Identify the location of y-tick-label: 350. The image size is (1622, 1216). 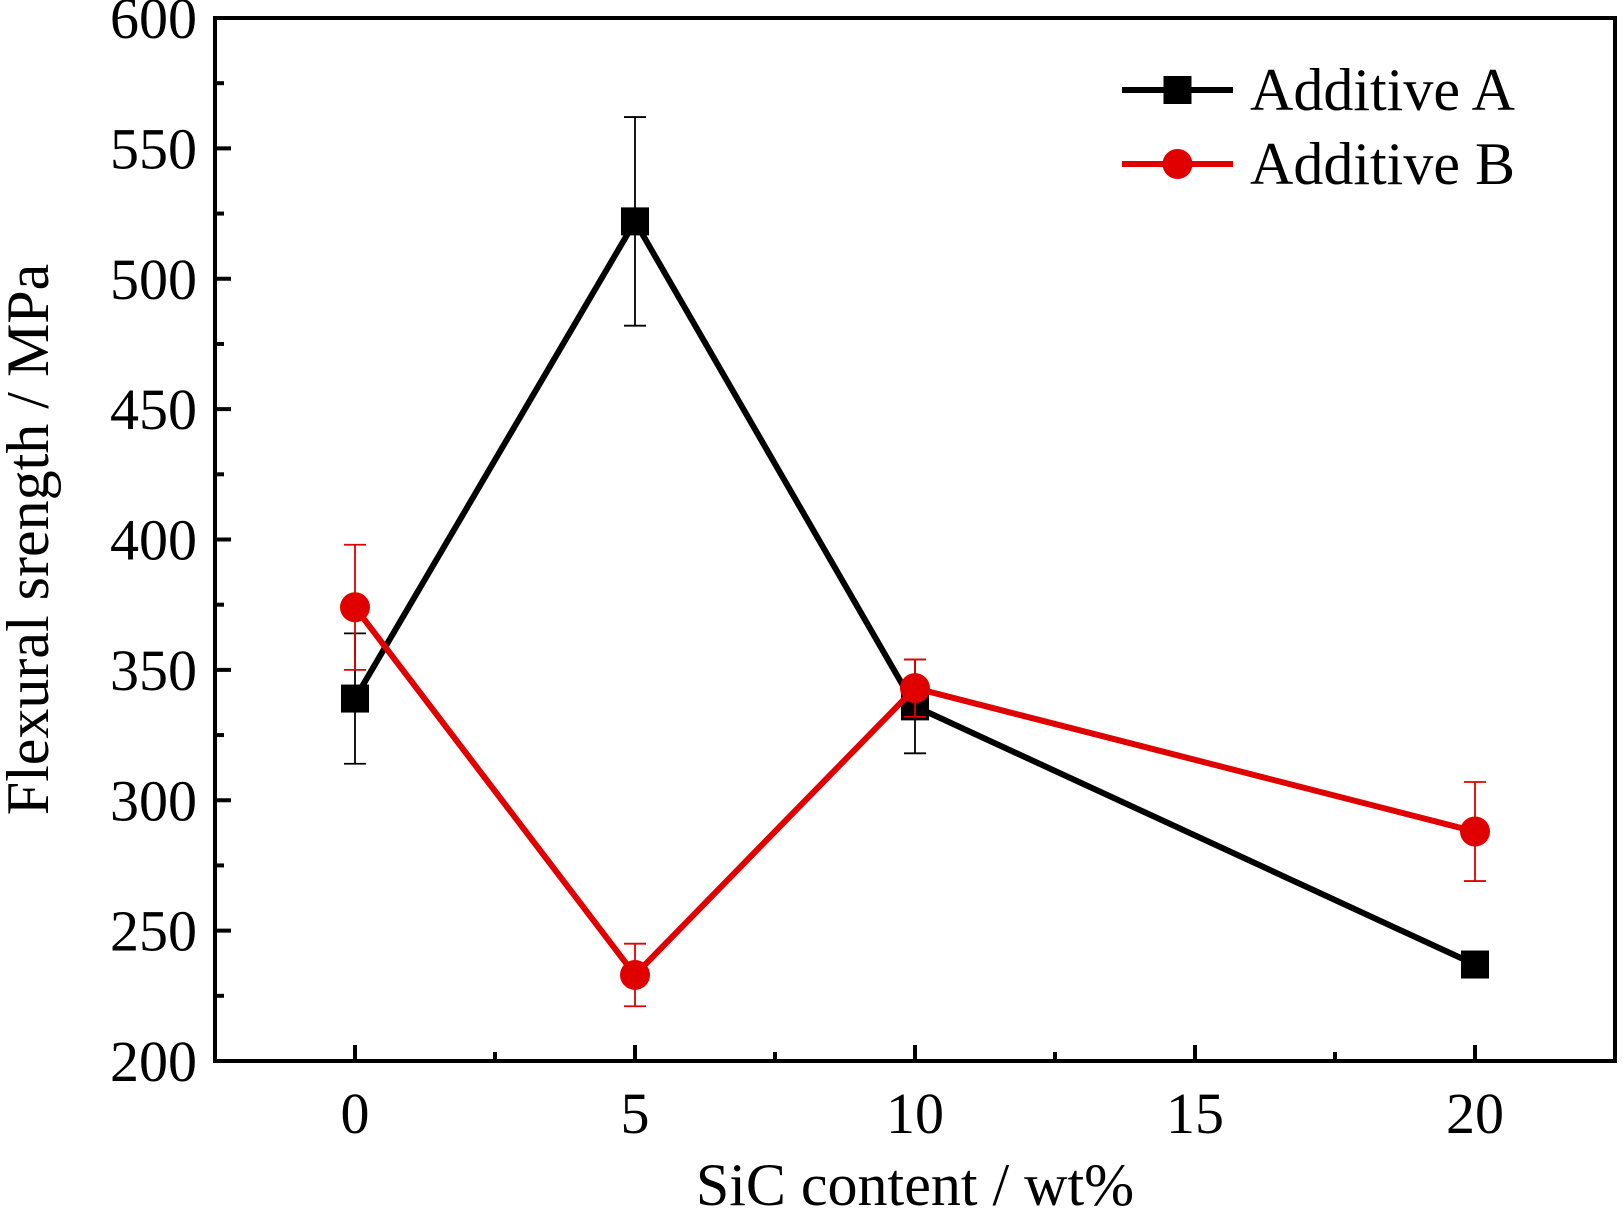
(153, 670).